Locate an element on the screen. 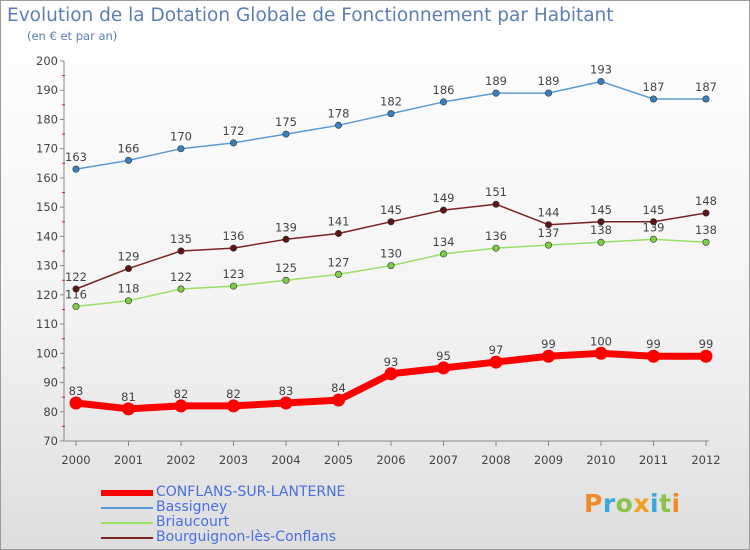 The width and height of the screenshot is (750, 550). data-label: 182 is located at coordinates (391, 102).